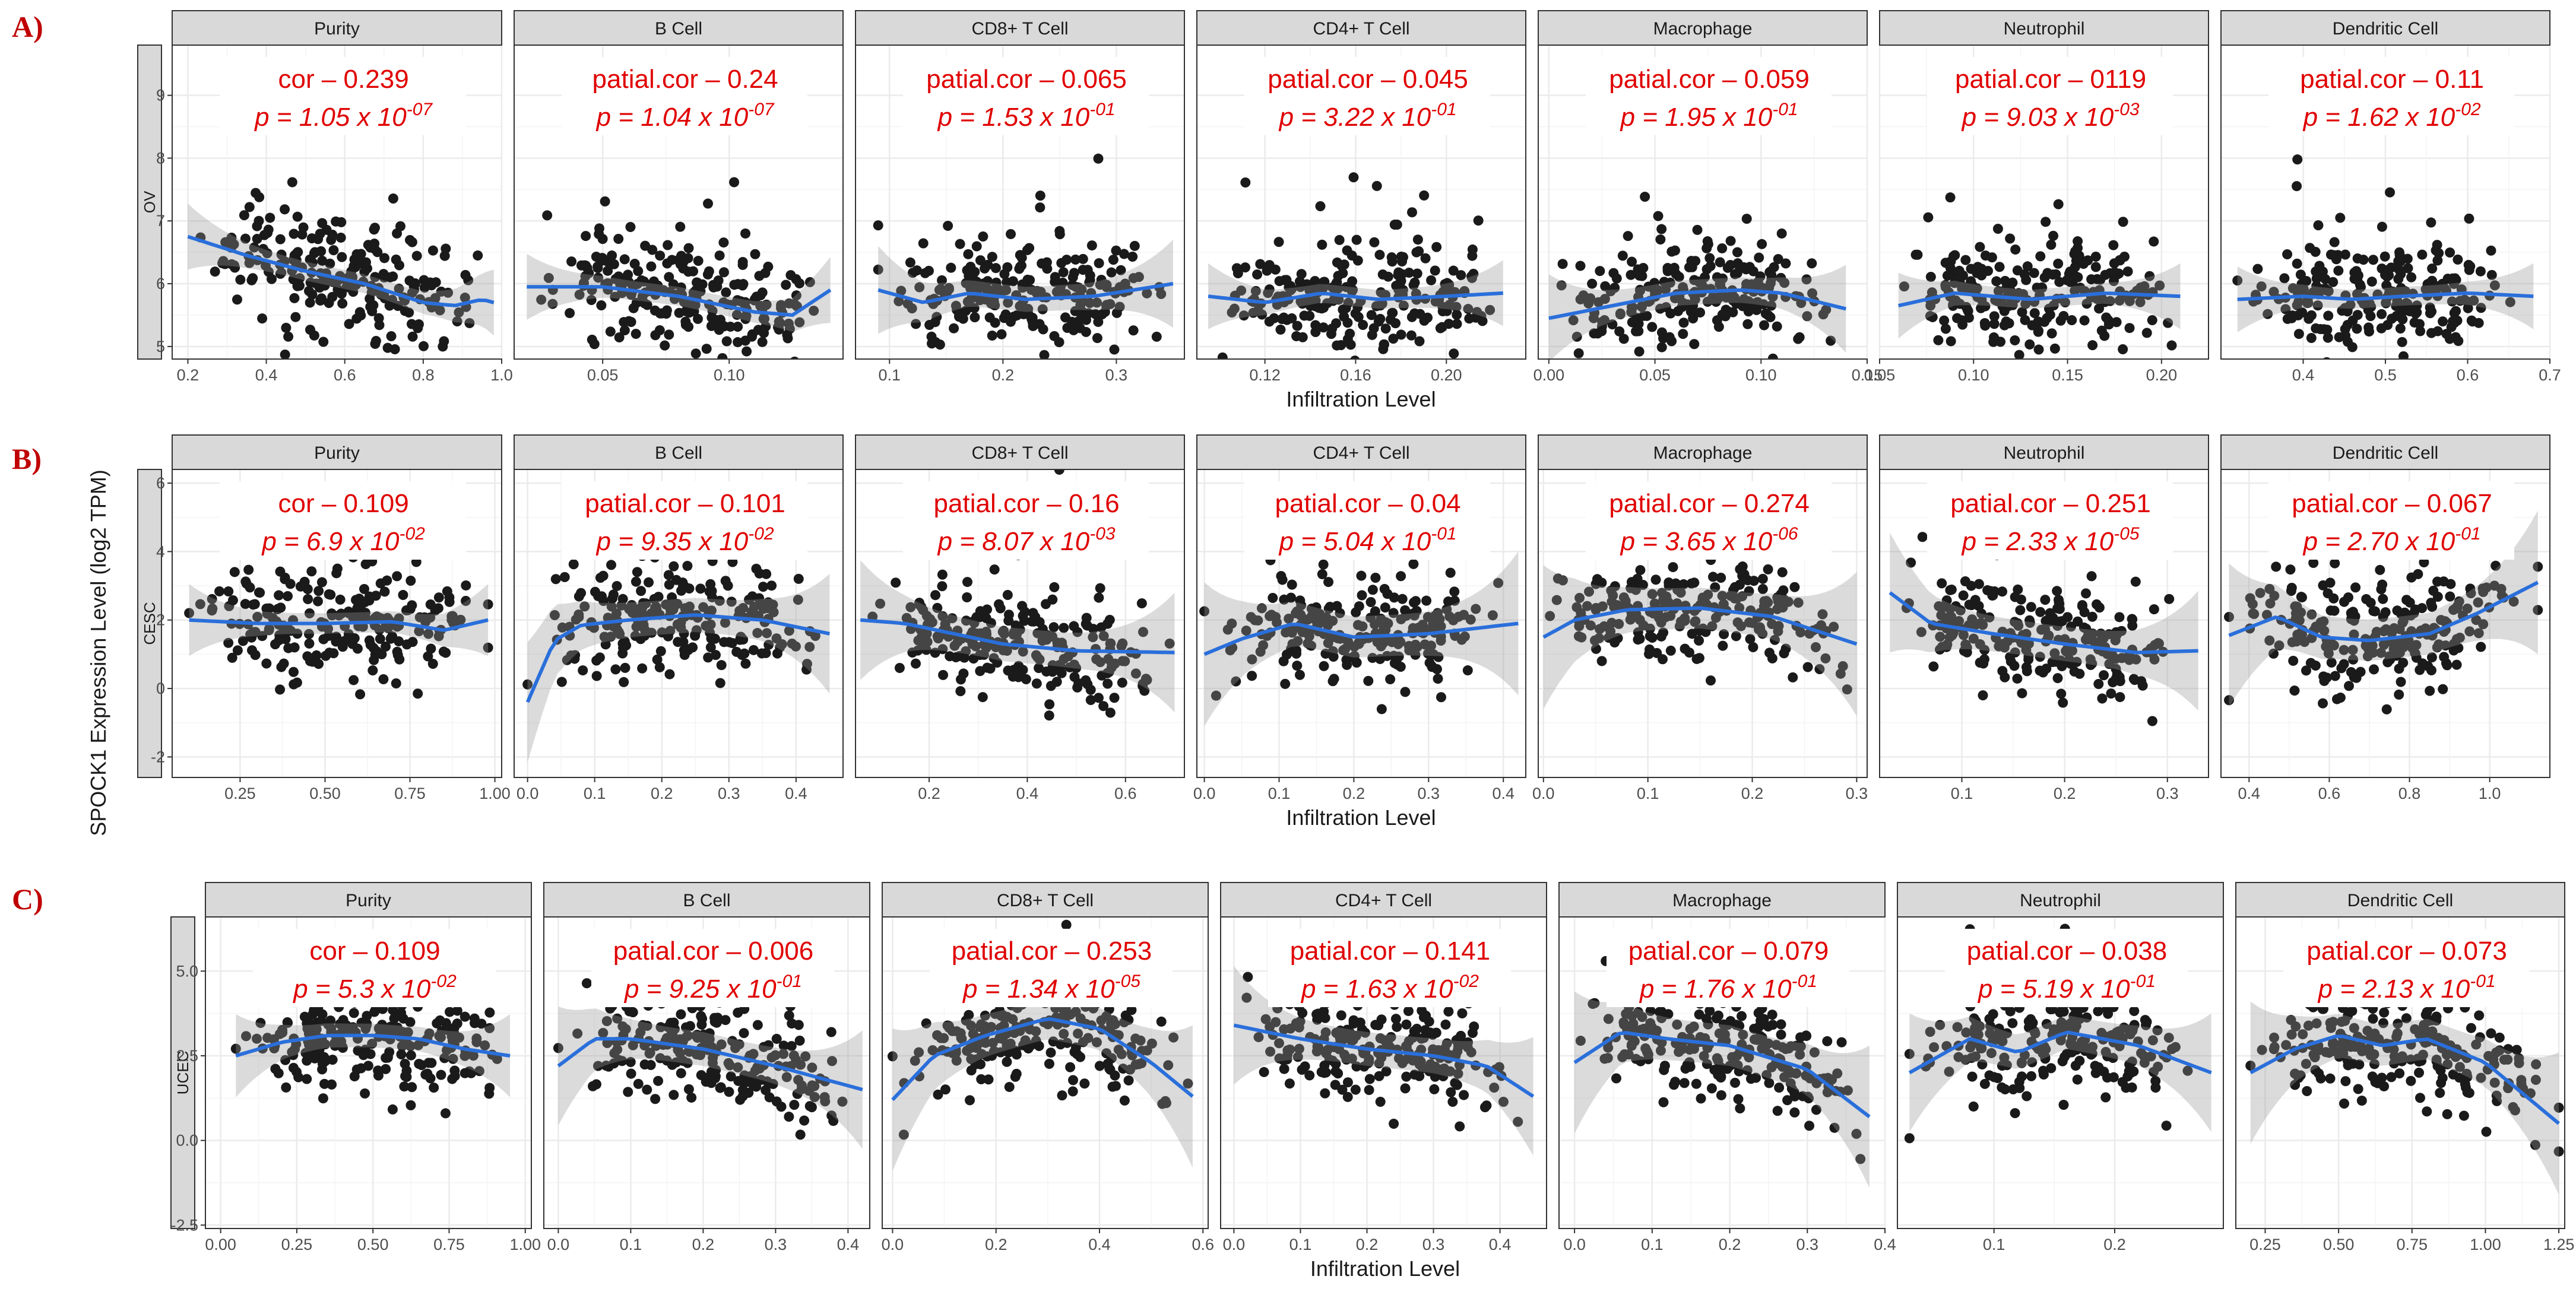 The height and width of the screenshot is (1292, 2576). I want to click on x-tick-label: 0.2, so click(704, 1244).